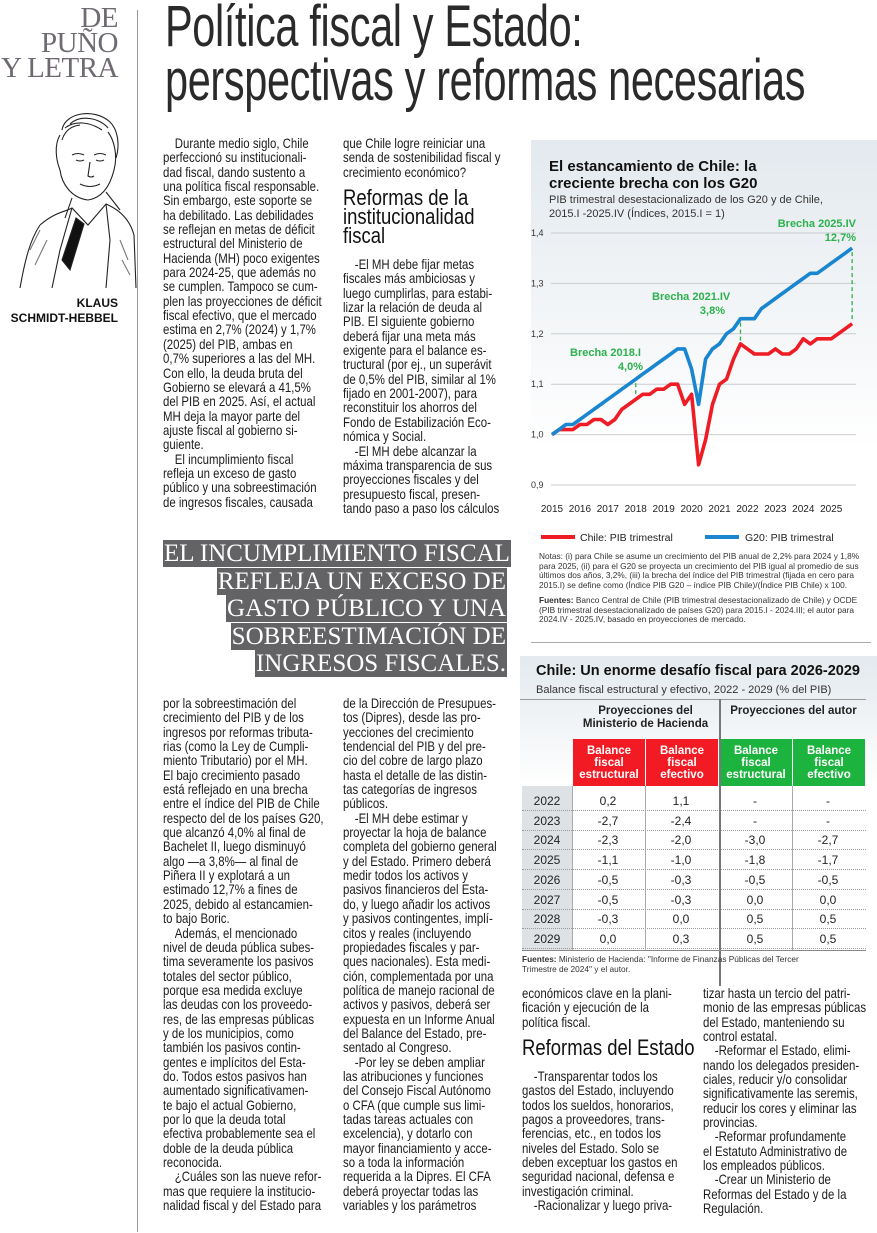 Image resolution: width=877 pixels, height=1233 pixels. I want to click on chart-subtitle-line: 2015.I -2025.IV (Índices, 2015.I = 1), so click(637, 214).